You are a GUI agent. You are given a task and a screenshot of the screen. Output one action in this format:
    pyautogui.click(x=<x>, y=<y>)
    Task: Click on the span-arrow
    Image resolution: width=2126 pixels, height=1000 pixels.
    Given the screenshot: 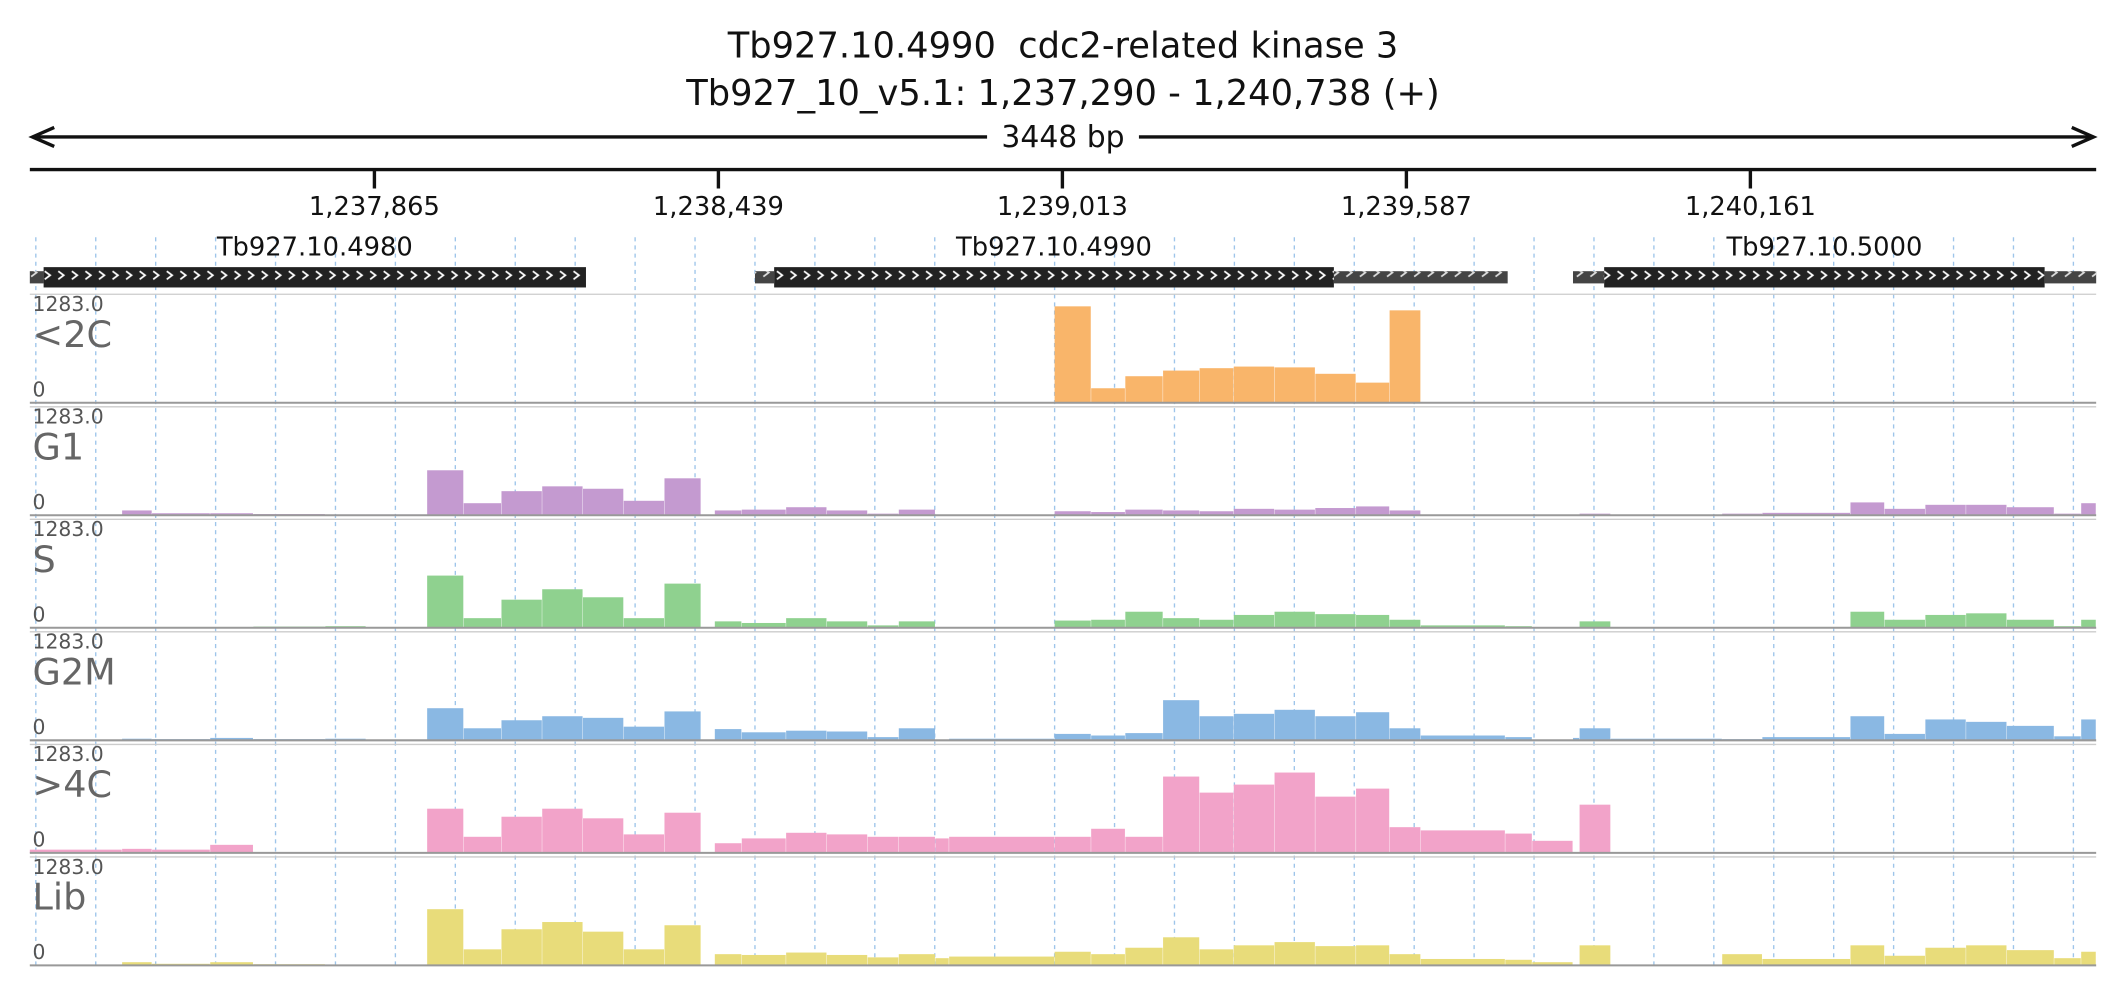 What is the action you would take?
    pyautogui.click(x=1063, y=137)
    